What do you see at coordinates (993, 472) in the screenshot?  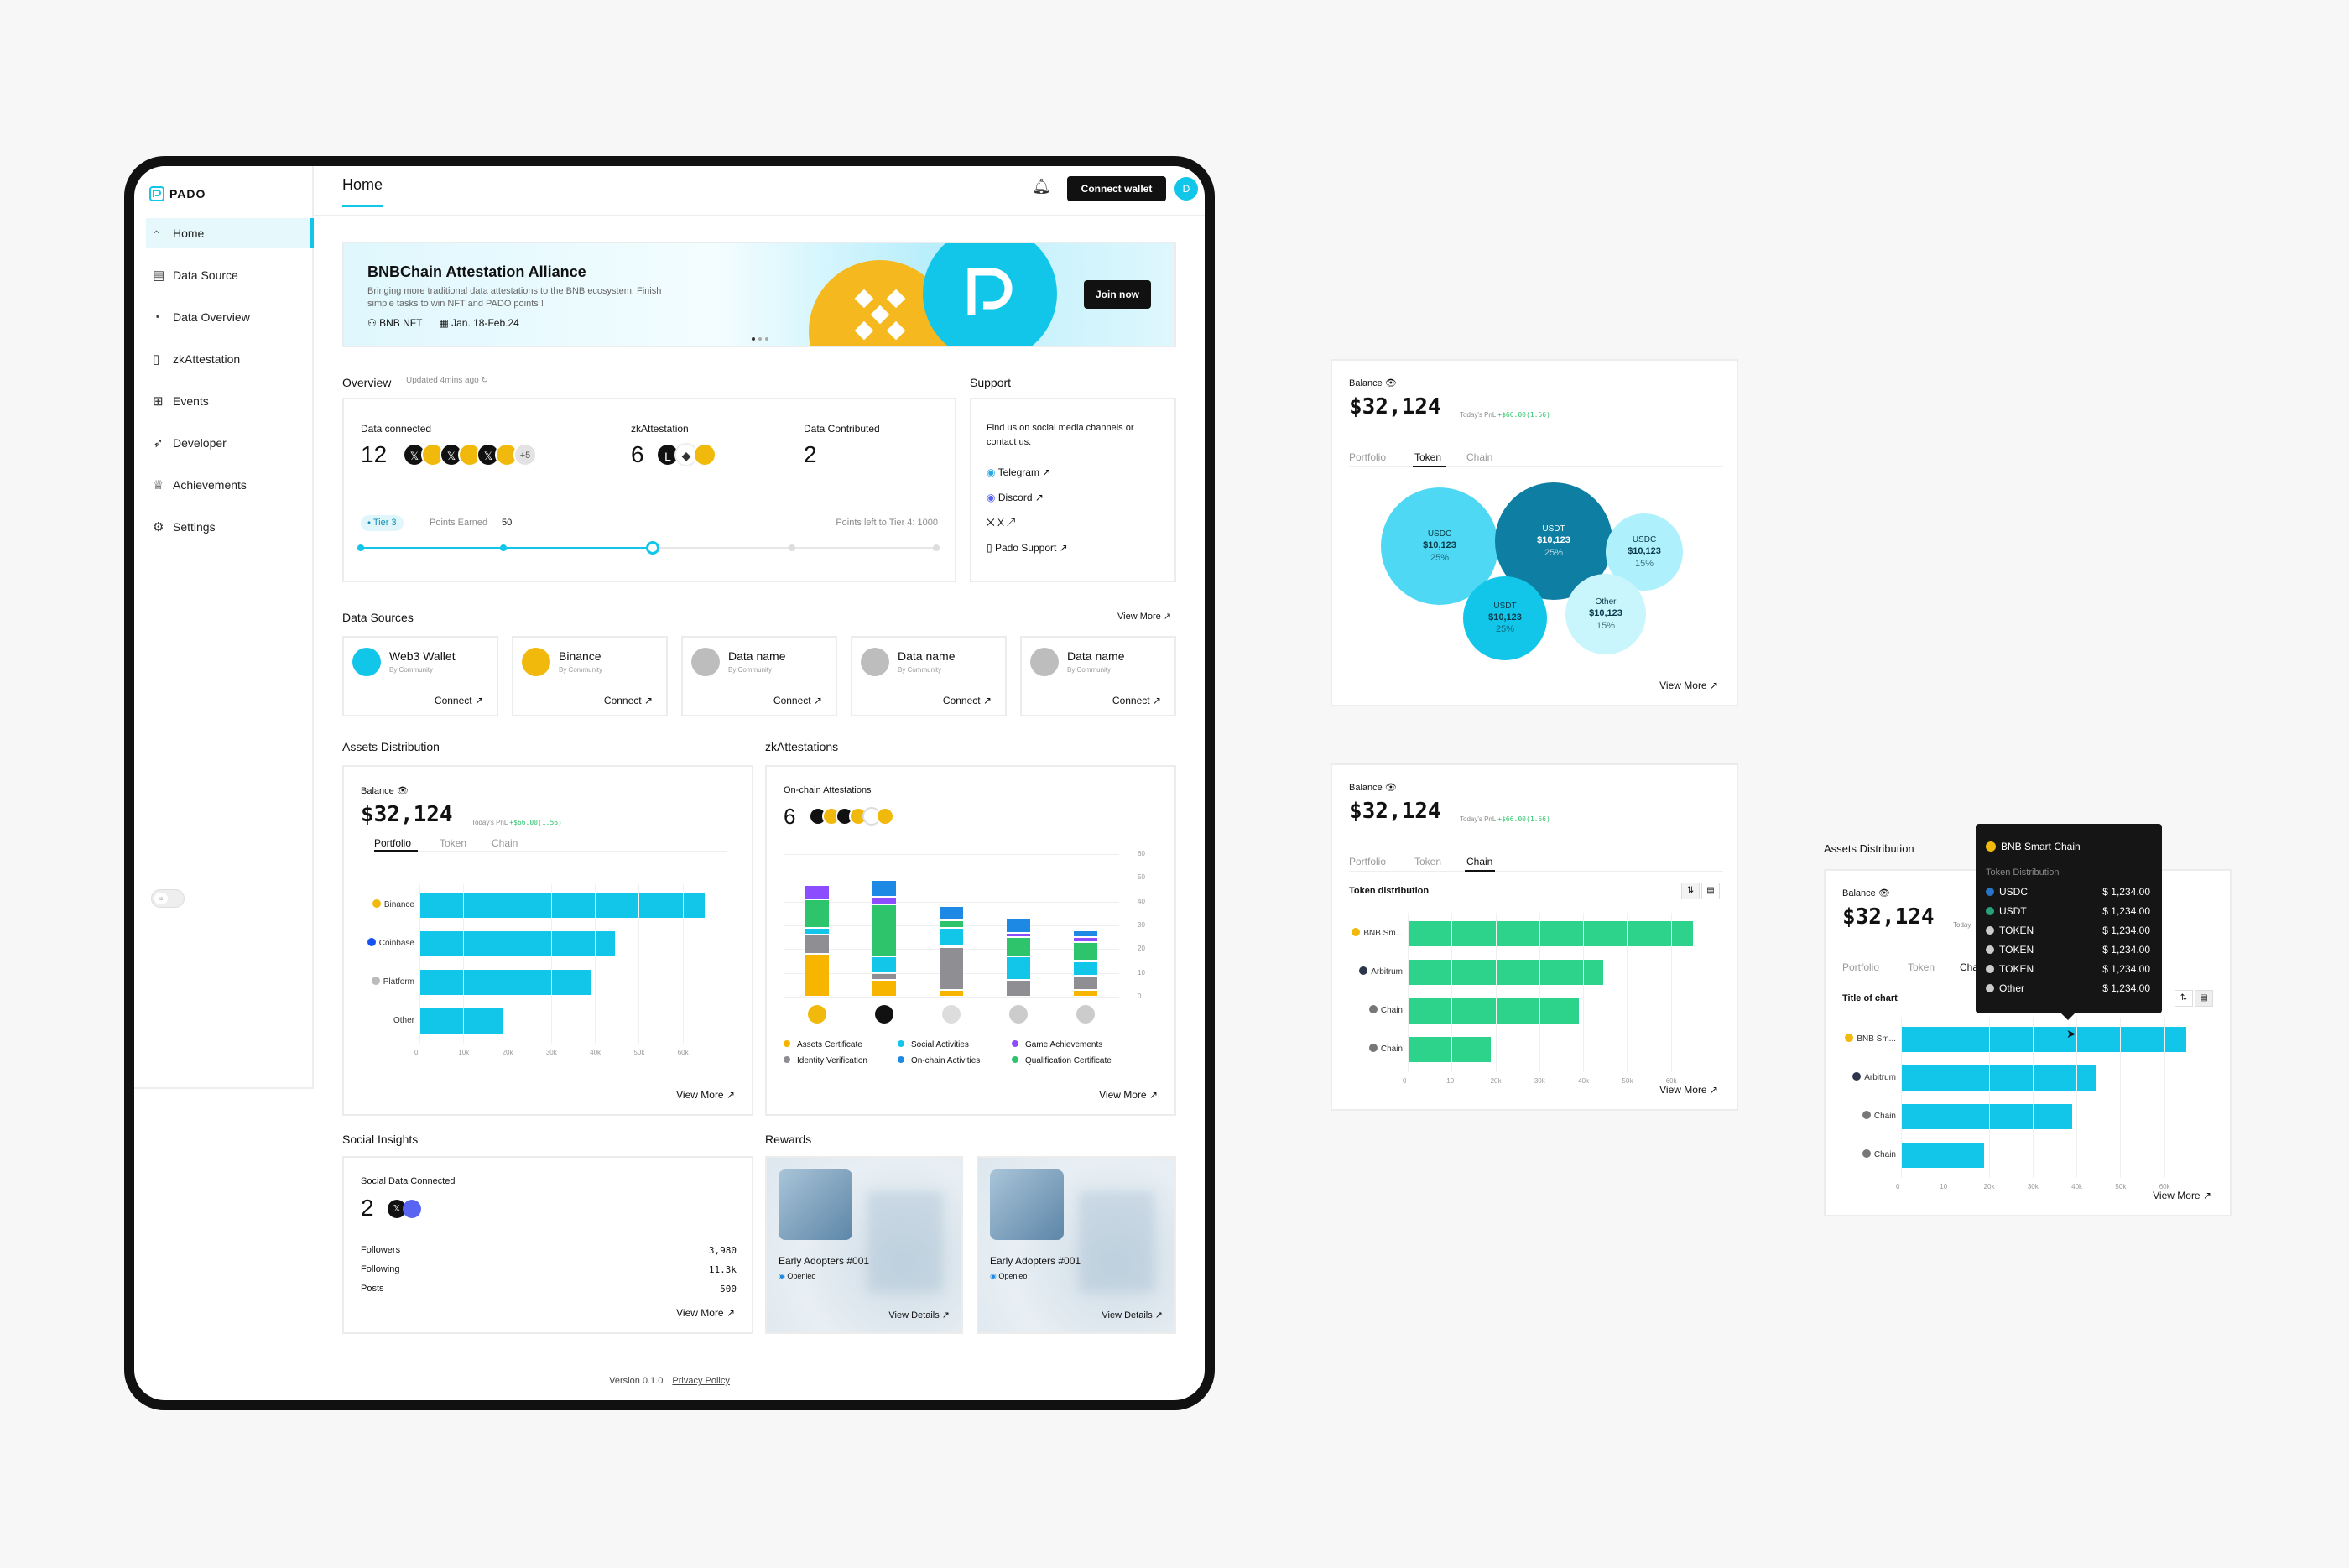 I see `telegram-icon: ◉` at bounding box center [993, 472].